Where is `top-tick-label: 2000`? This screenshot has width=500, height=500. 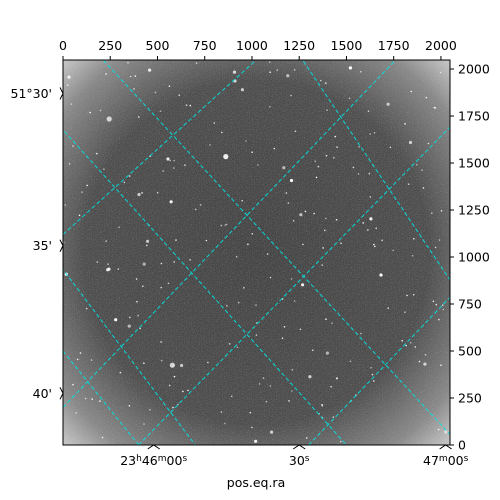 top-tick-label: 2000 is located at coordinates (441, 45).